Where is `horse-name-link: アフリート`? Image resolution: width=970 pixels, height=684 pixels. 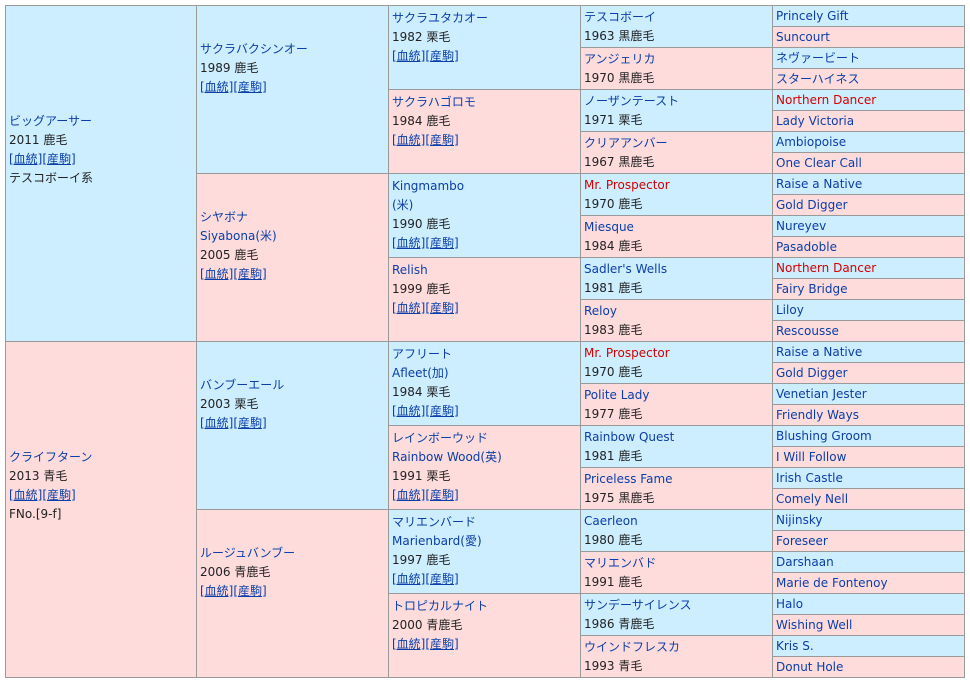 horse-name-link: アフリート is located at coordinates (422, 354).